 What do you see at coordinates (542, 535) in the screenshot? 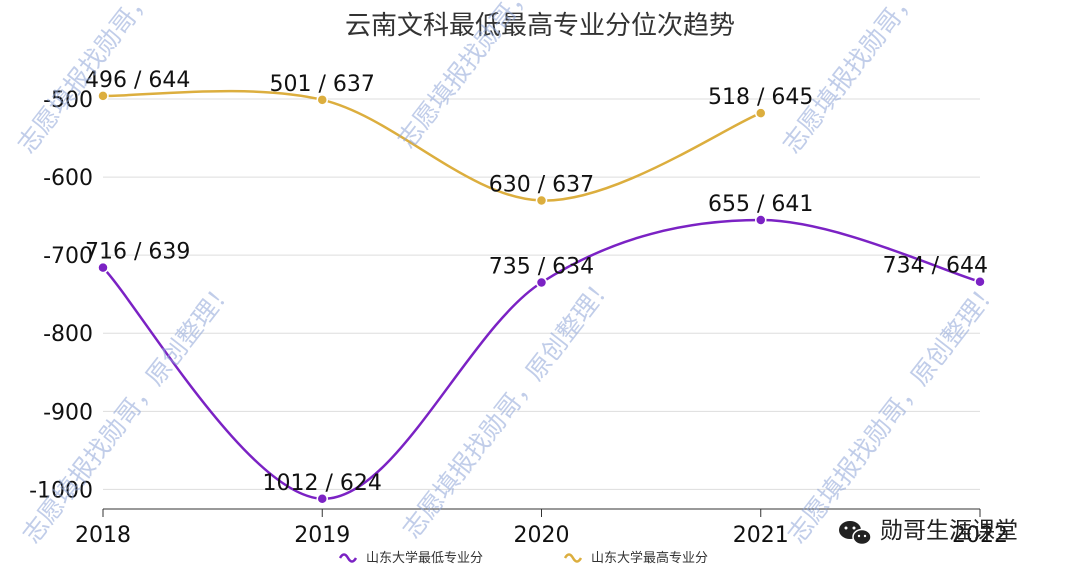
I see `x-tick-label: 2020` at bounding box center [542, 535].